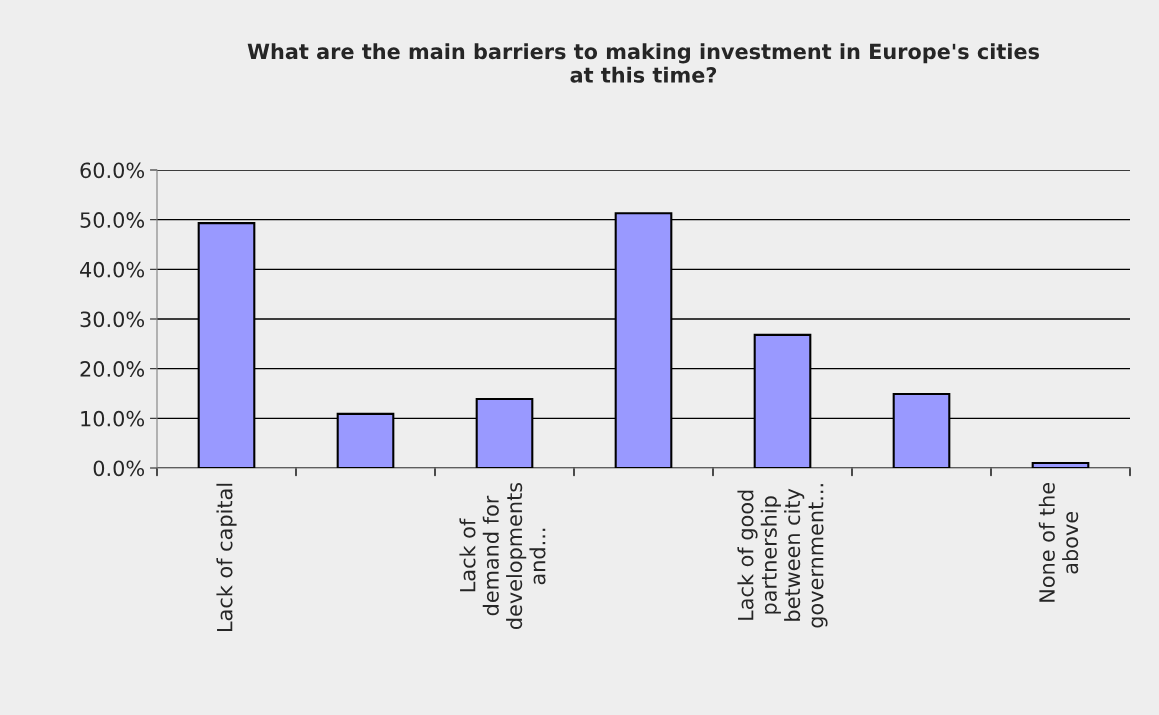 The width and height of the screenshot is (1159, 715). I want to click on y-tick-label: 10.0%, so click(113, 418).